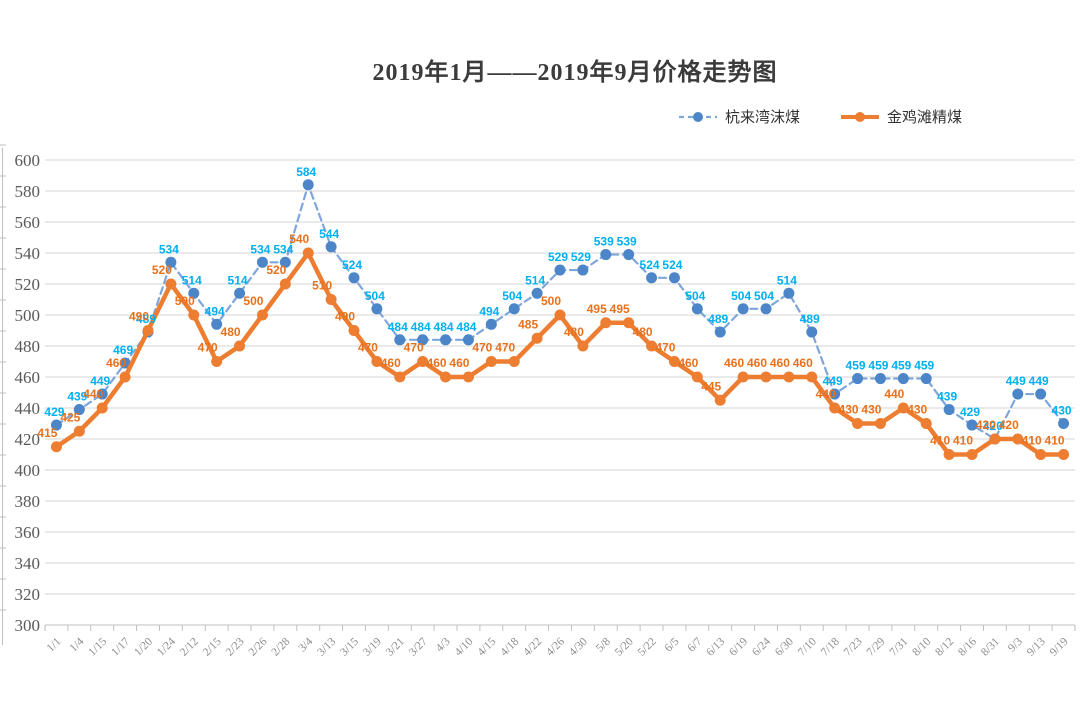 The image size is (1080, 702). I want to click on svg-text: 3/15, so click(349, 646).